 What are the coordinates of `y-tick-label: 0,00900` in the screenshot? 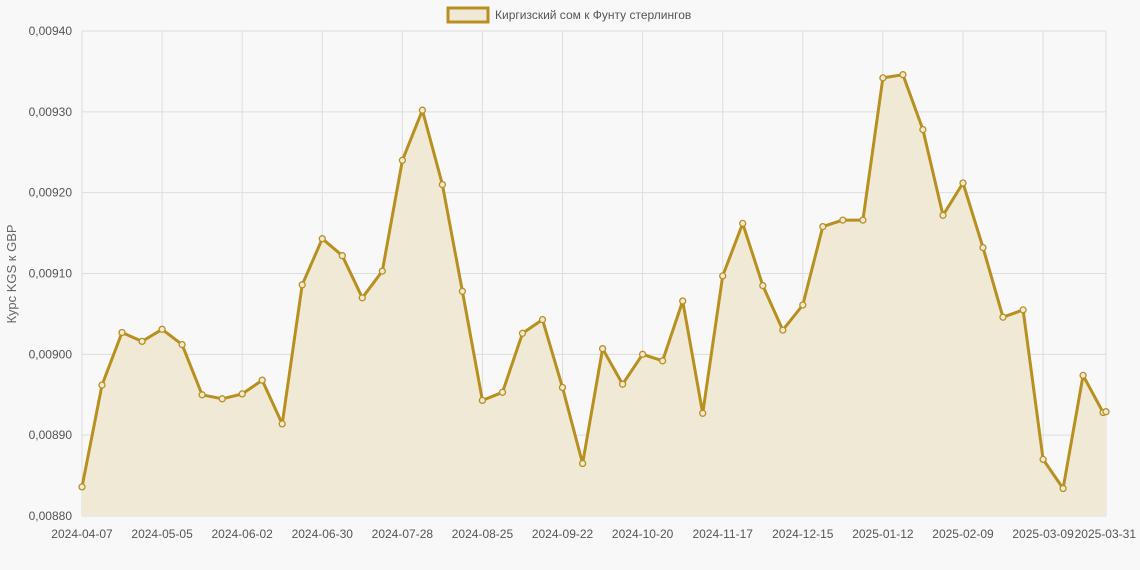 It's located at (51, 354).